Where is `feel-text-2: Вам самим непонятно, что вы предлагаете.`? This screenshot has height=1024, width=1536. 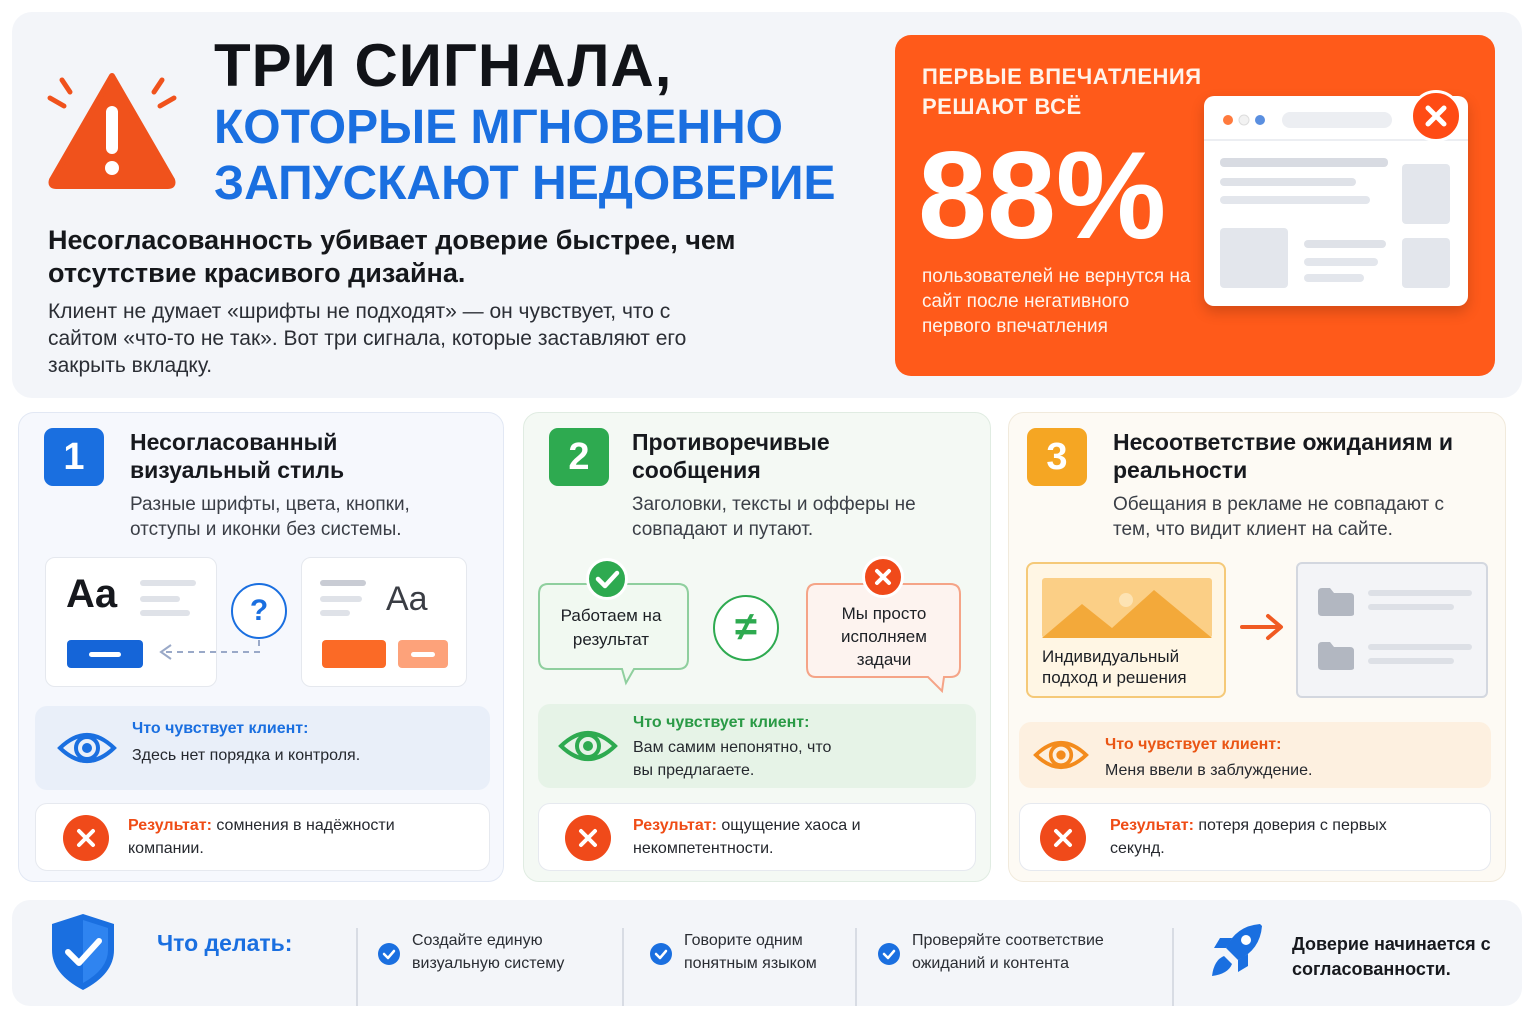 feel-text-2: Вам самим непонятно, что вы предлагаете. is located at coordinates (732, 759).